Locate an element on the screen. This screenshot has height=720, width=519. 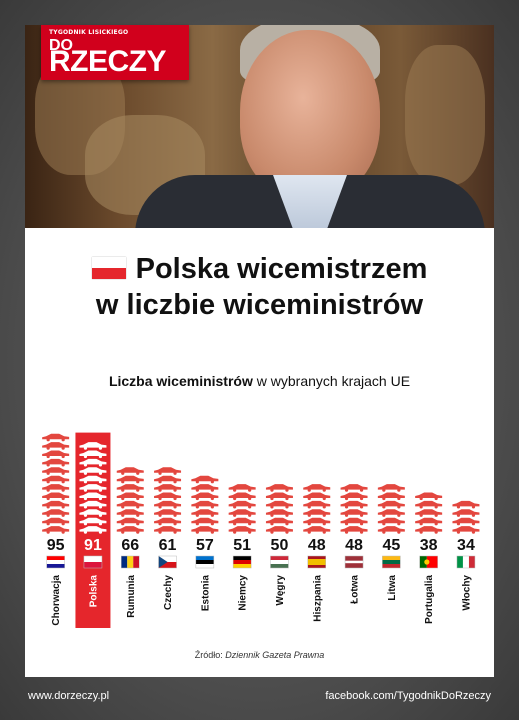
flag-łotwa-icon is located at coordinates (354, 562).